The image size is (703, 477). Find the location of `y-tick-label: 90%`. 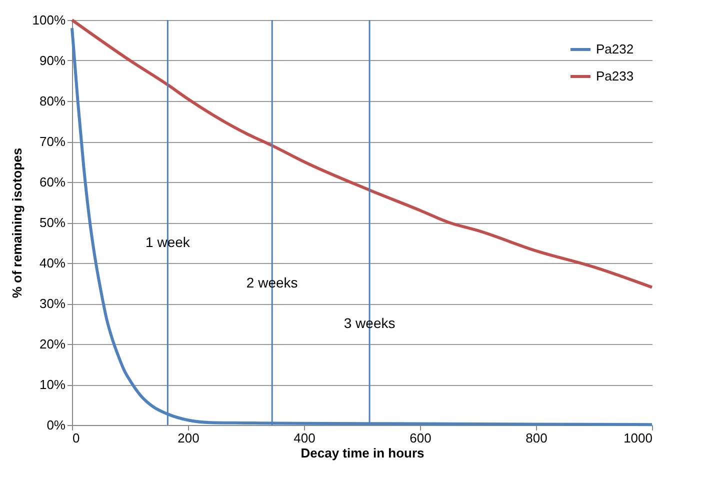

y-tick-label: 90% is located at coordinates (52, 60).